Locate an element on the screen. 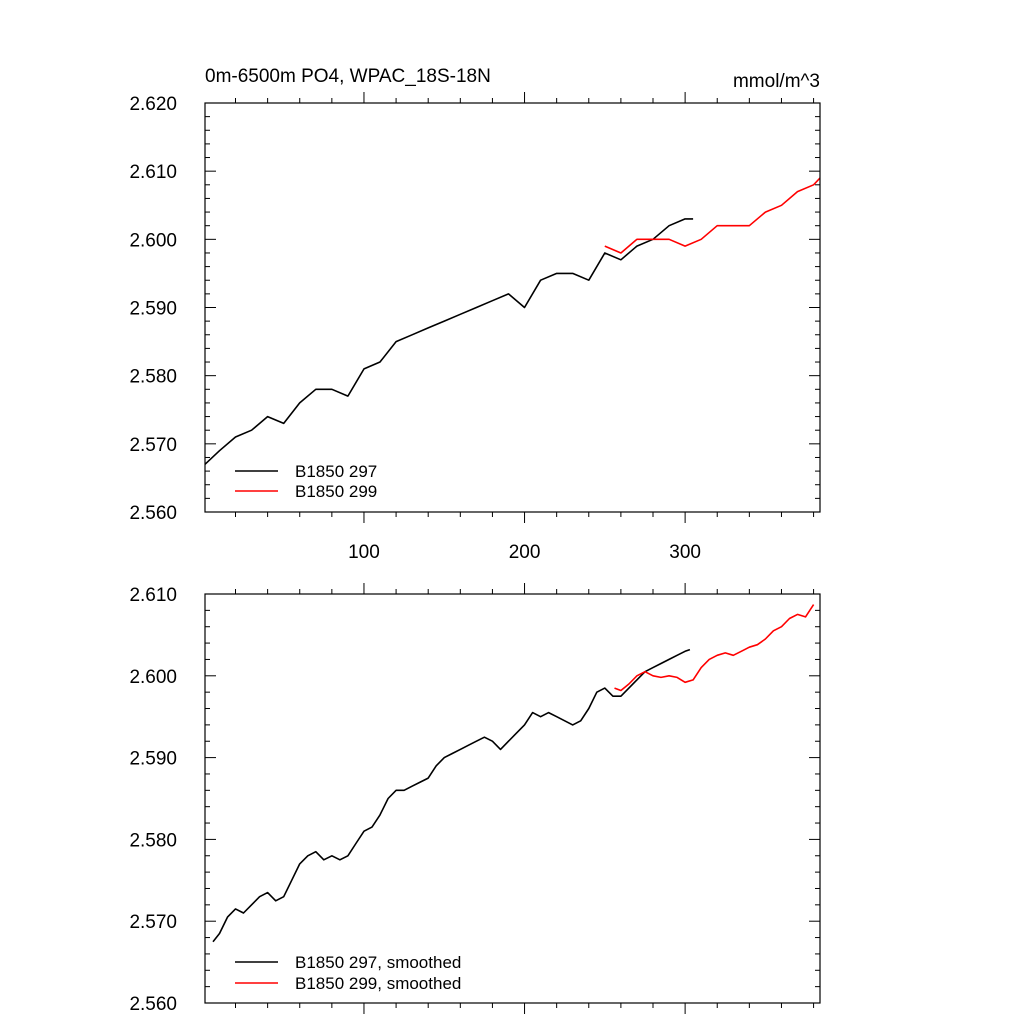 This screenshot has width=1024, height=1024. units-label: mmol/m^3 is located at coordinates (776, 81).